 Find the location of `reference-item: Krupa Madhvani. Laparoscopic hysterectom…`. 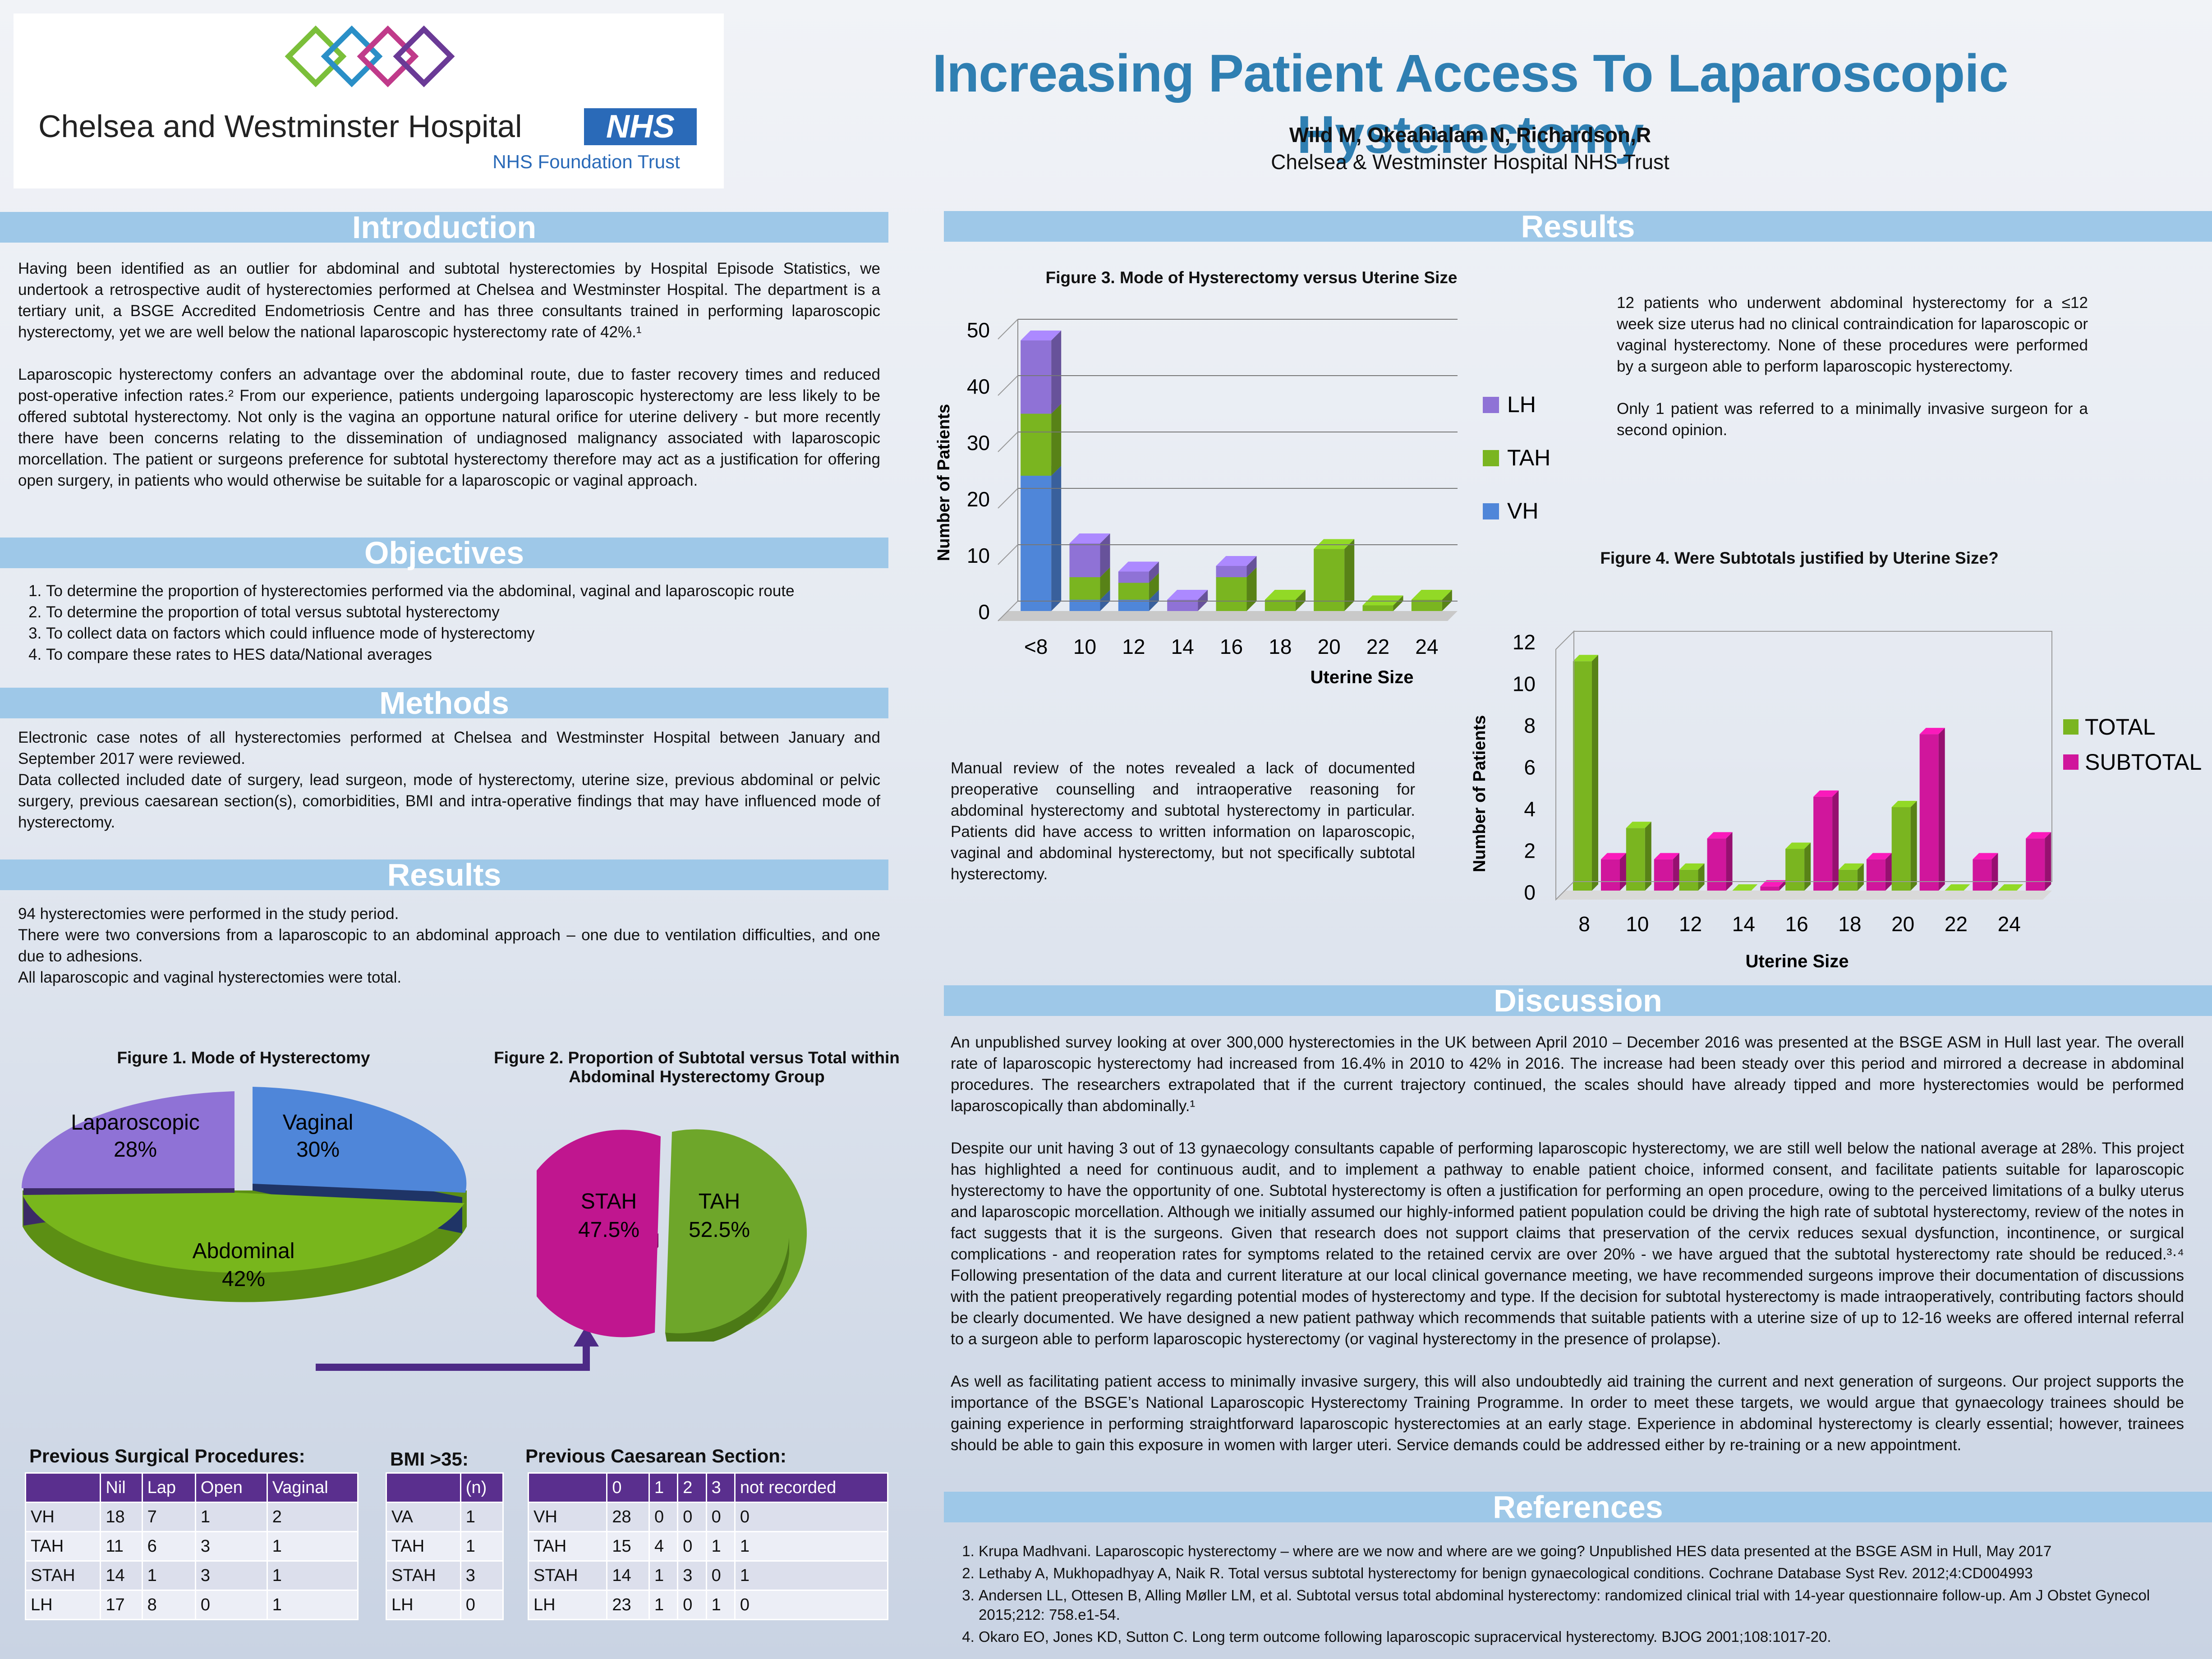

reference-item: Krupa Madhvani. Laparoscopic hysterectom… is located at coordinates (1583, 1551).